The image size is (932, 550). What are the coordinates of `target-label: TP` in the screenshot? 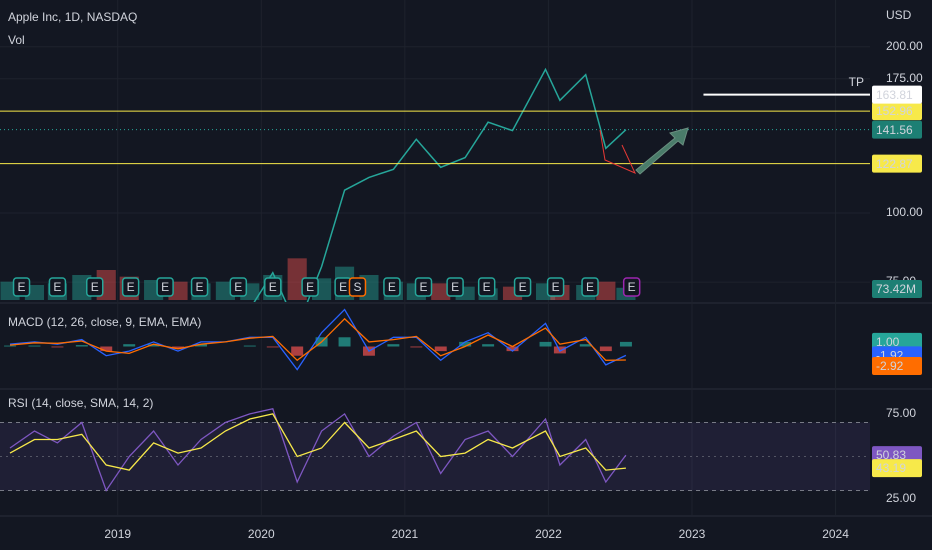 It's located at (856, 82).